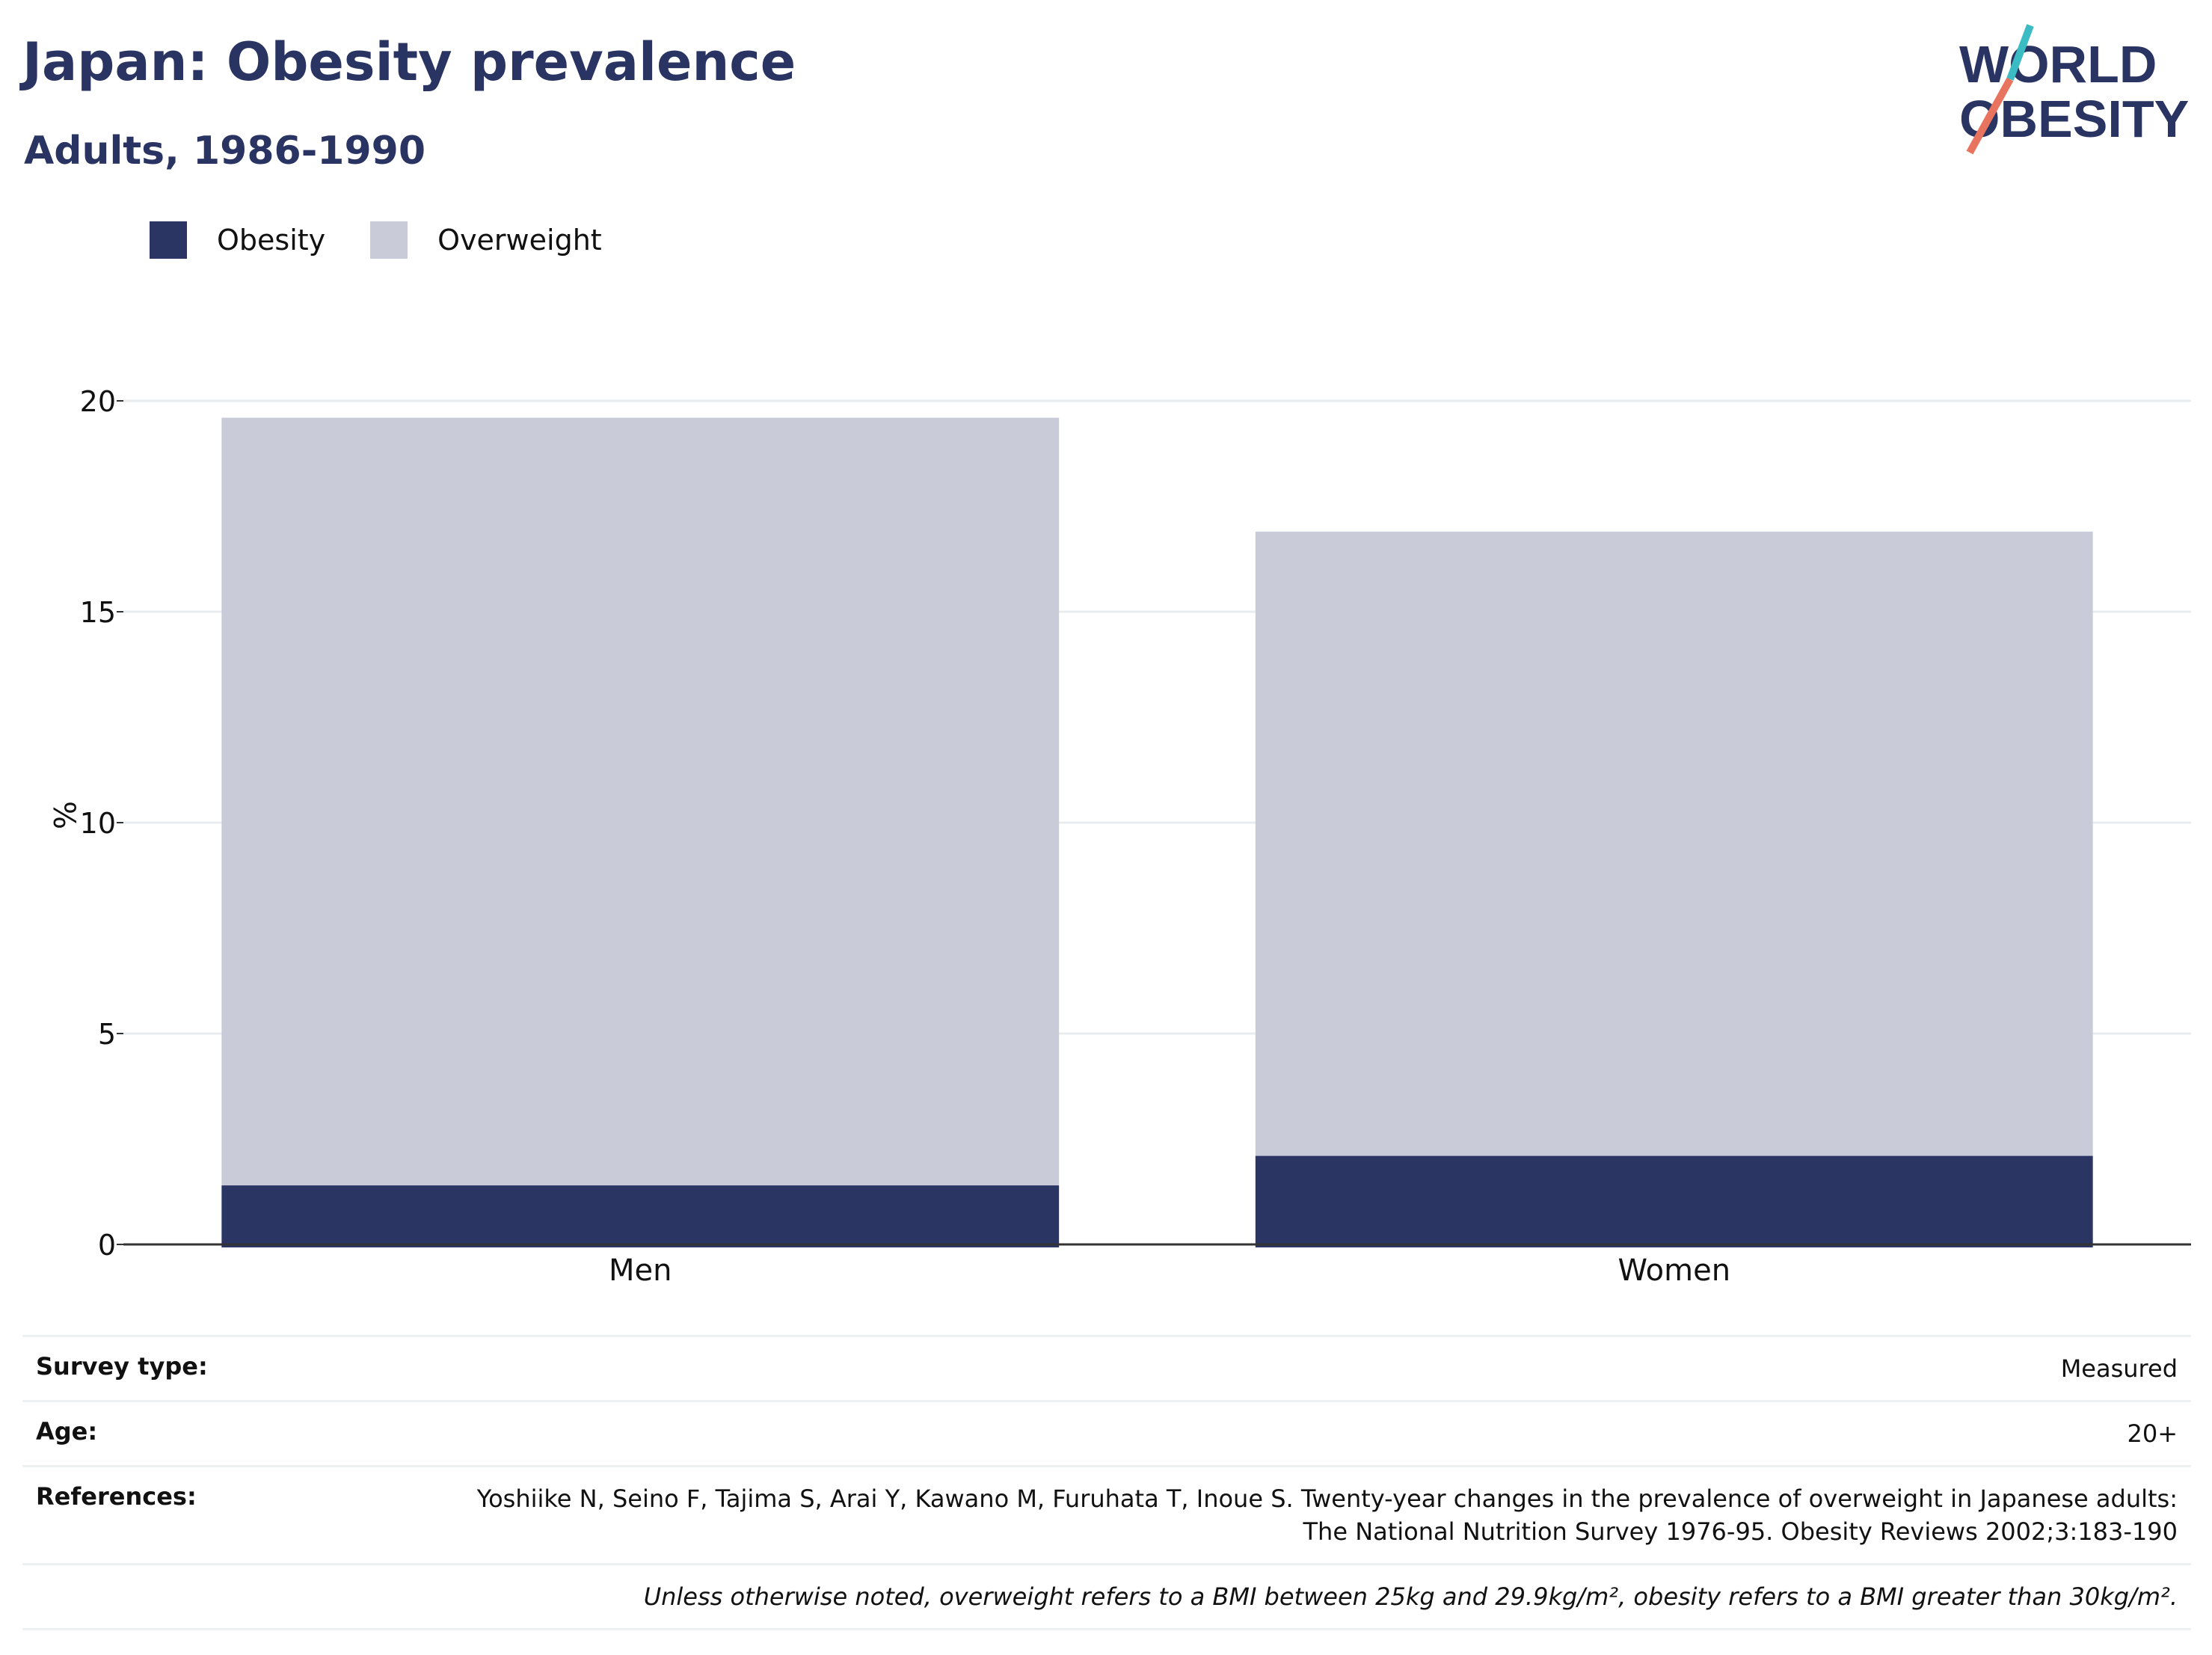  What do you see at coordinates (2152, 1433) in the screenshot?
I see `age-value: 20+` at bounding box center [2152, 1433].